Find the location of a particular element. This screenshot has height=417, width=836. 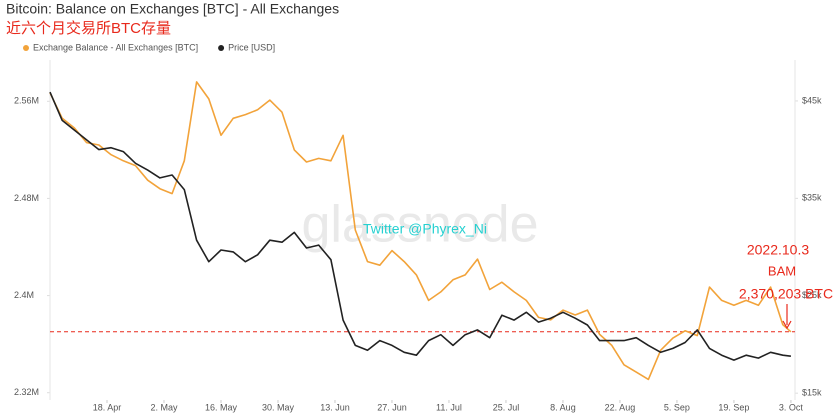

y2-tick-label: $15k is located at coordinates (812, 393).